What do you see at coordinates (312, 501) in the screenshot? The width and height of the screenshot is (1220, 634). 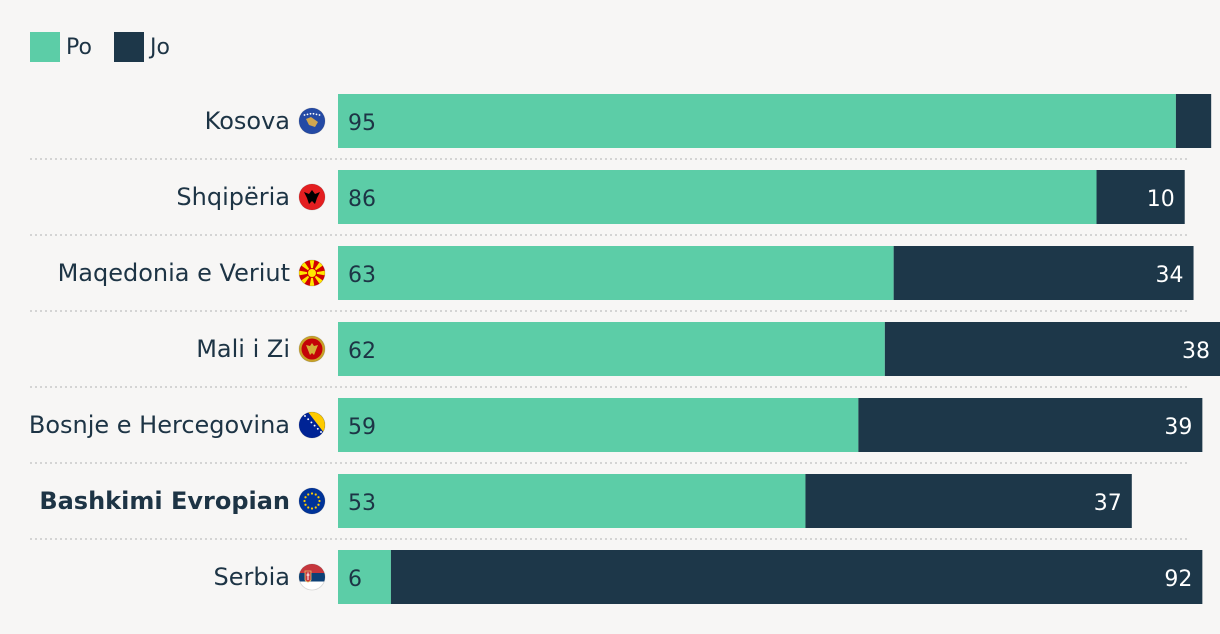 I see `eu-flag-icon` at bounding box center [312, 501].